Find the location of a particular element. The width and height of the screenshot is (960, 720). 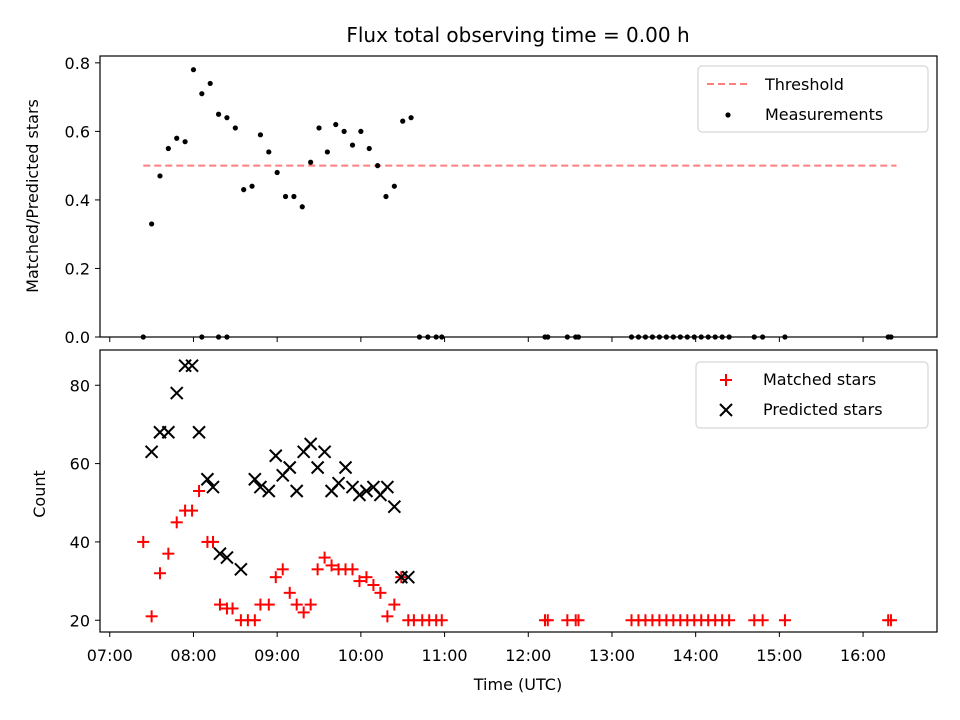

top-ytick-label: 0.4 is located at coordinates (77, 200).